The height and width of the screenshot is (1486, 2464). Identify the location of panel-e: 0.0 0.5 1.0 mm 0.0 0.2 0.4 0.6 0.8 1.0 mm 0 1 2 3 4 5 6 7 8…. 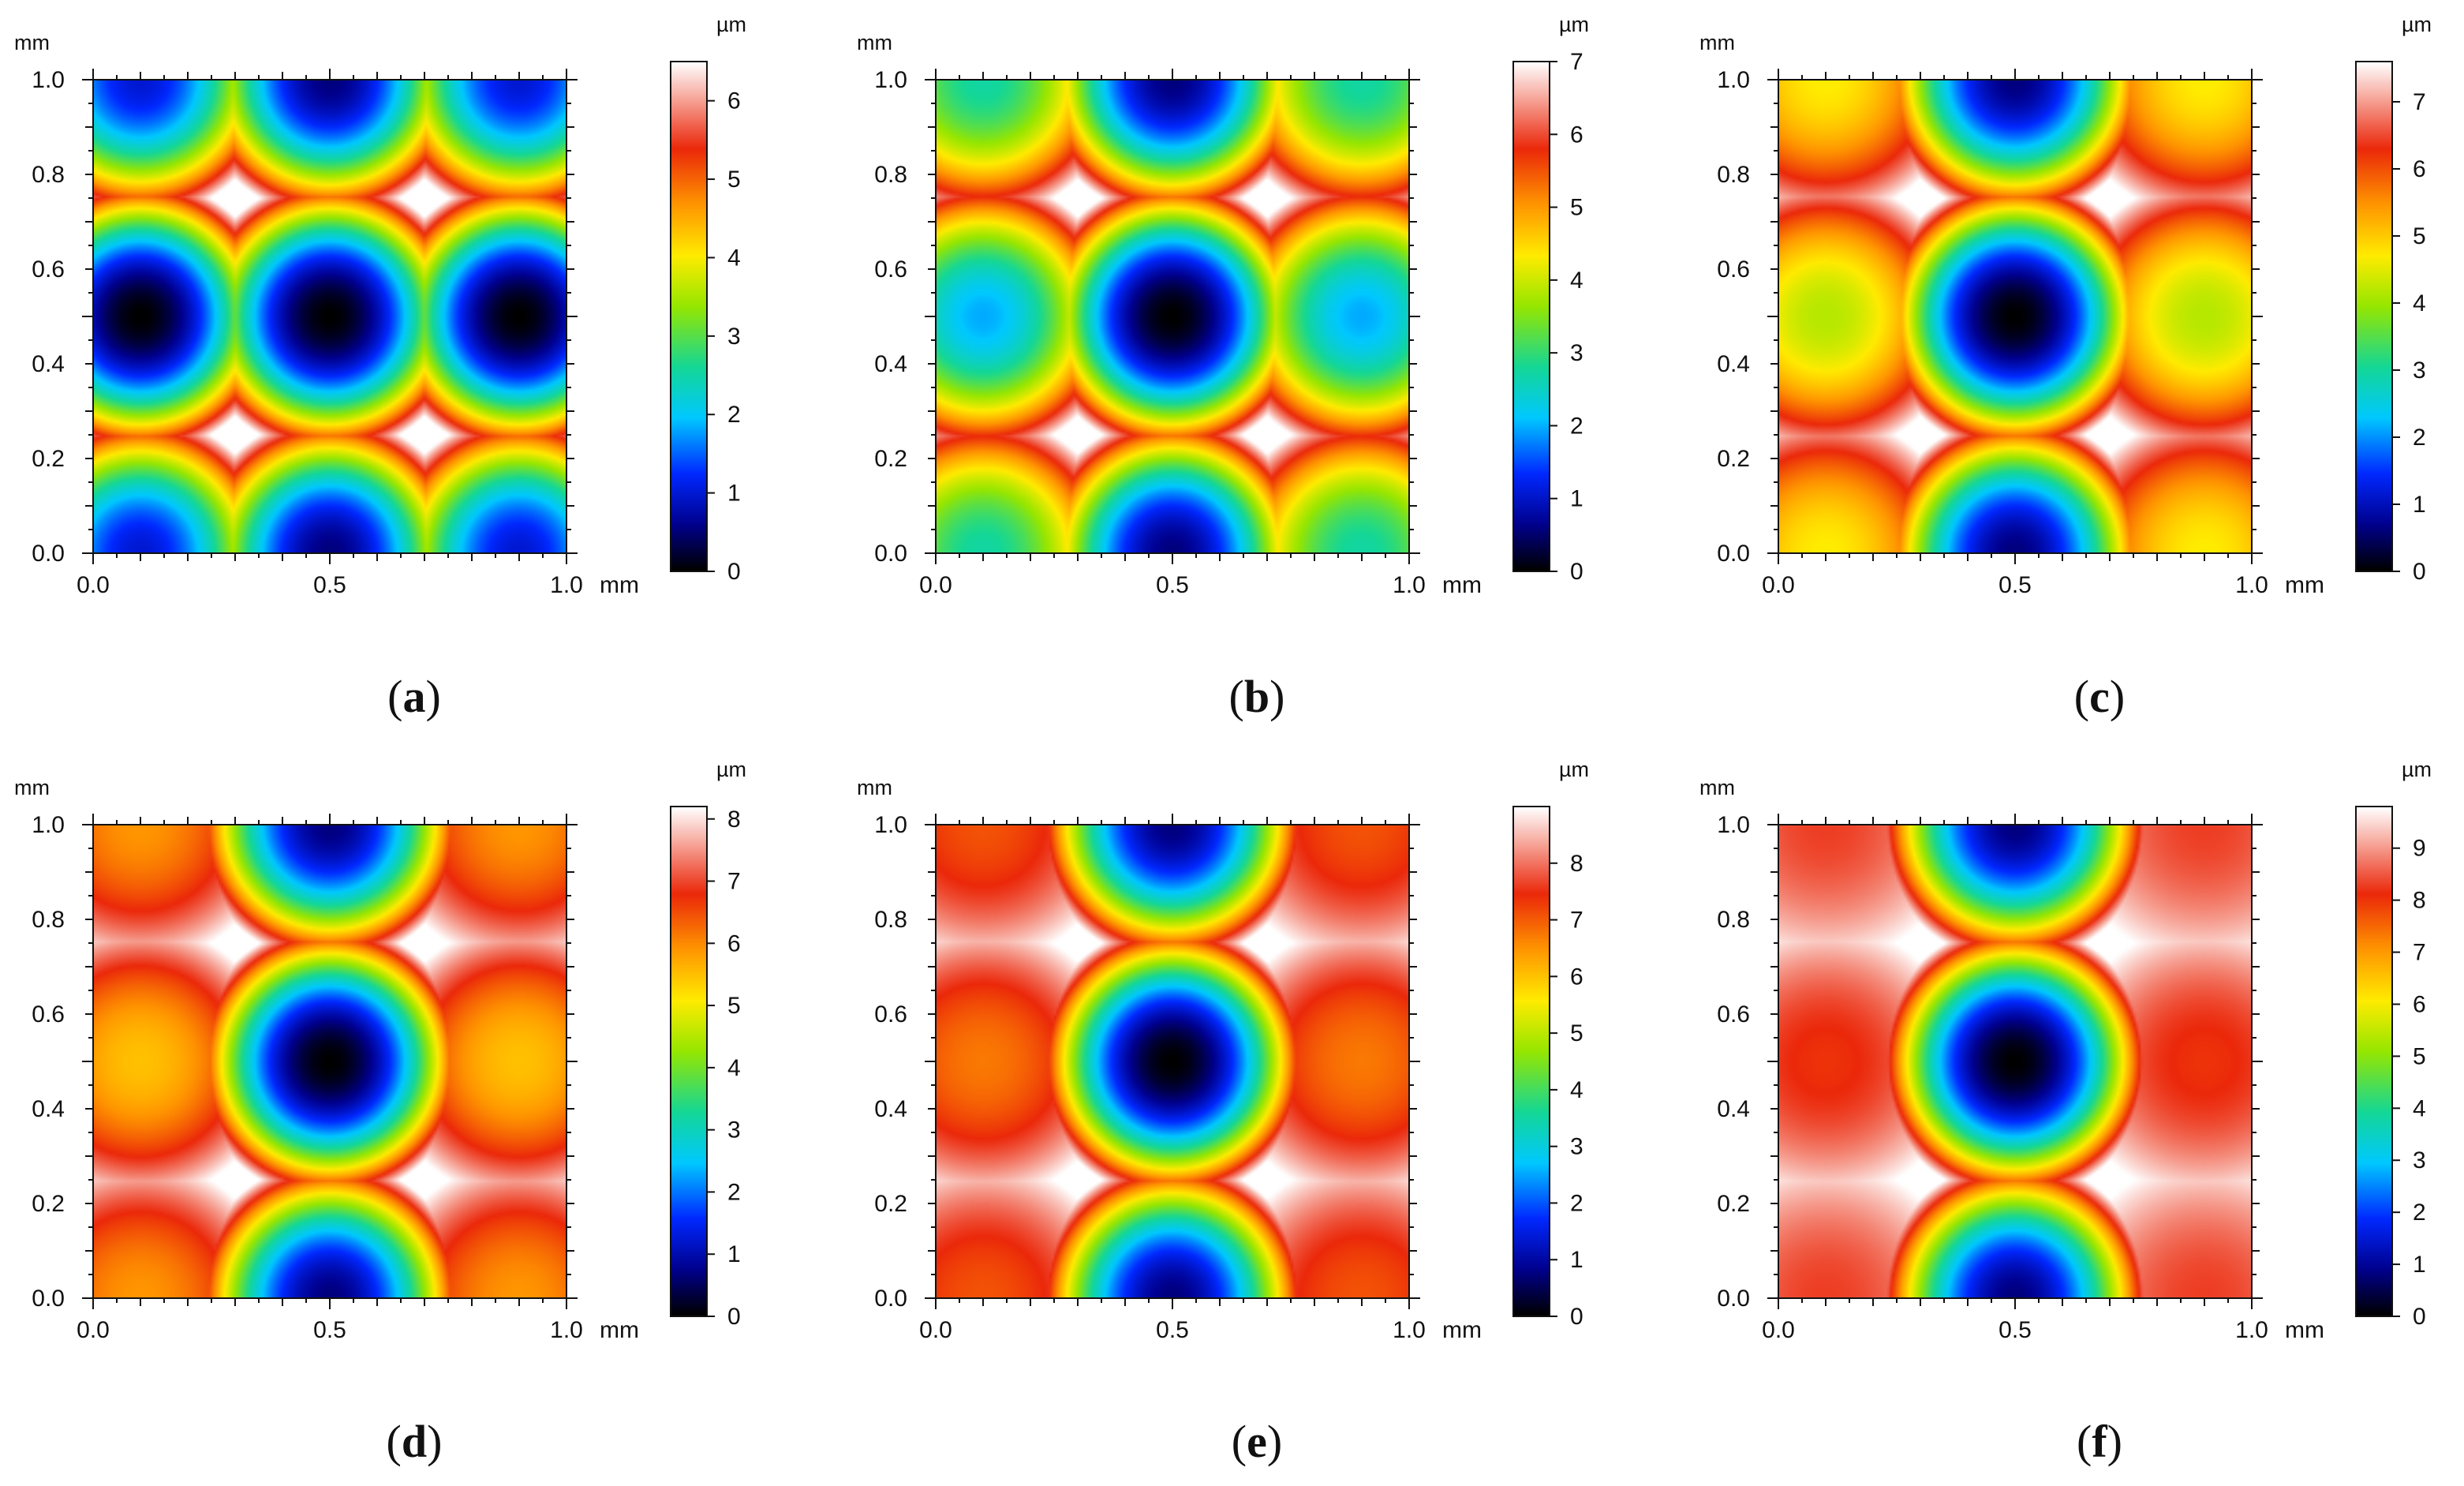
(1223, 1112).